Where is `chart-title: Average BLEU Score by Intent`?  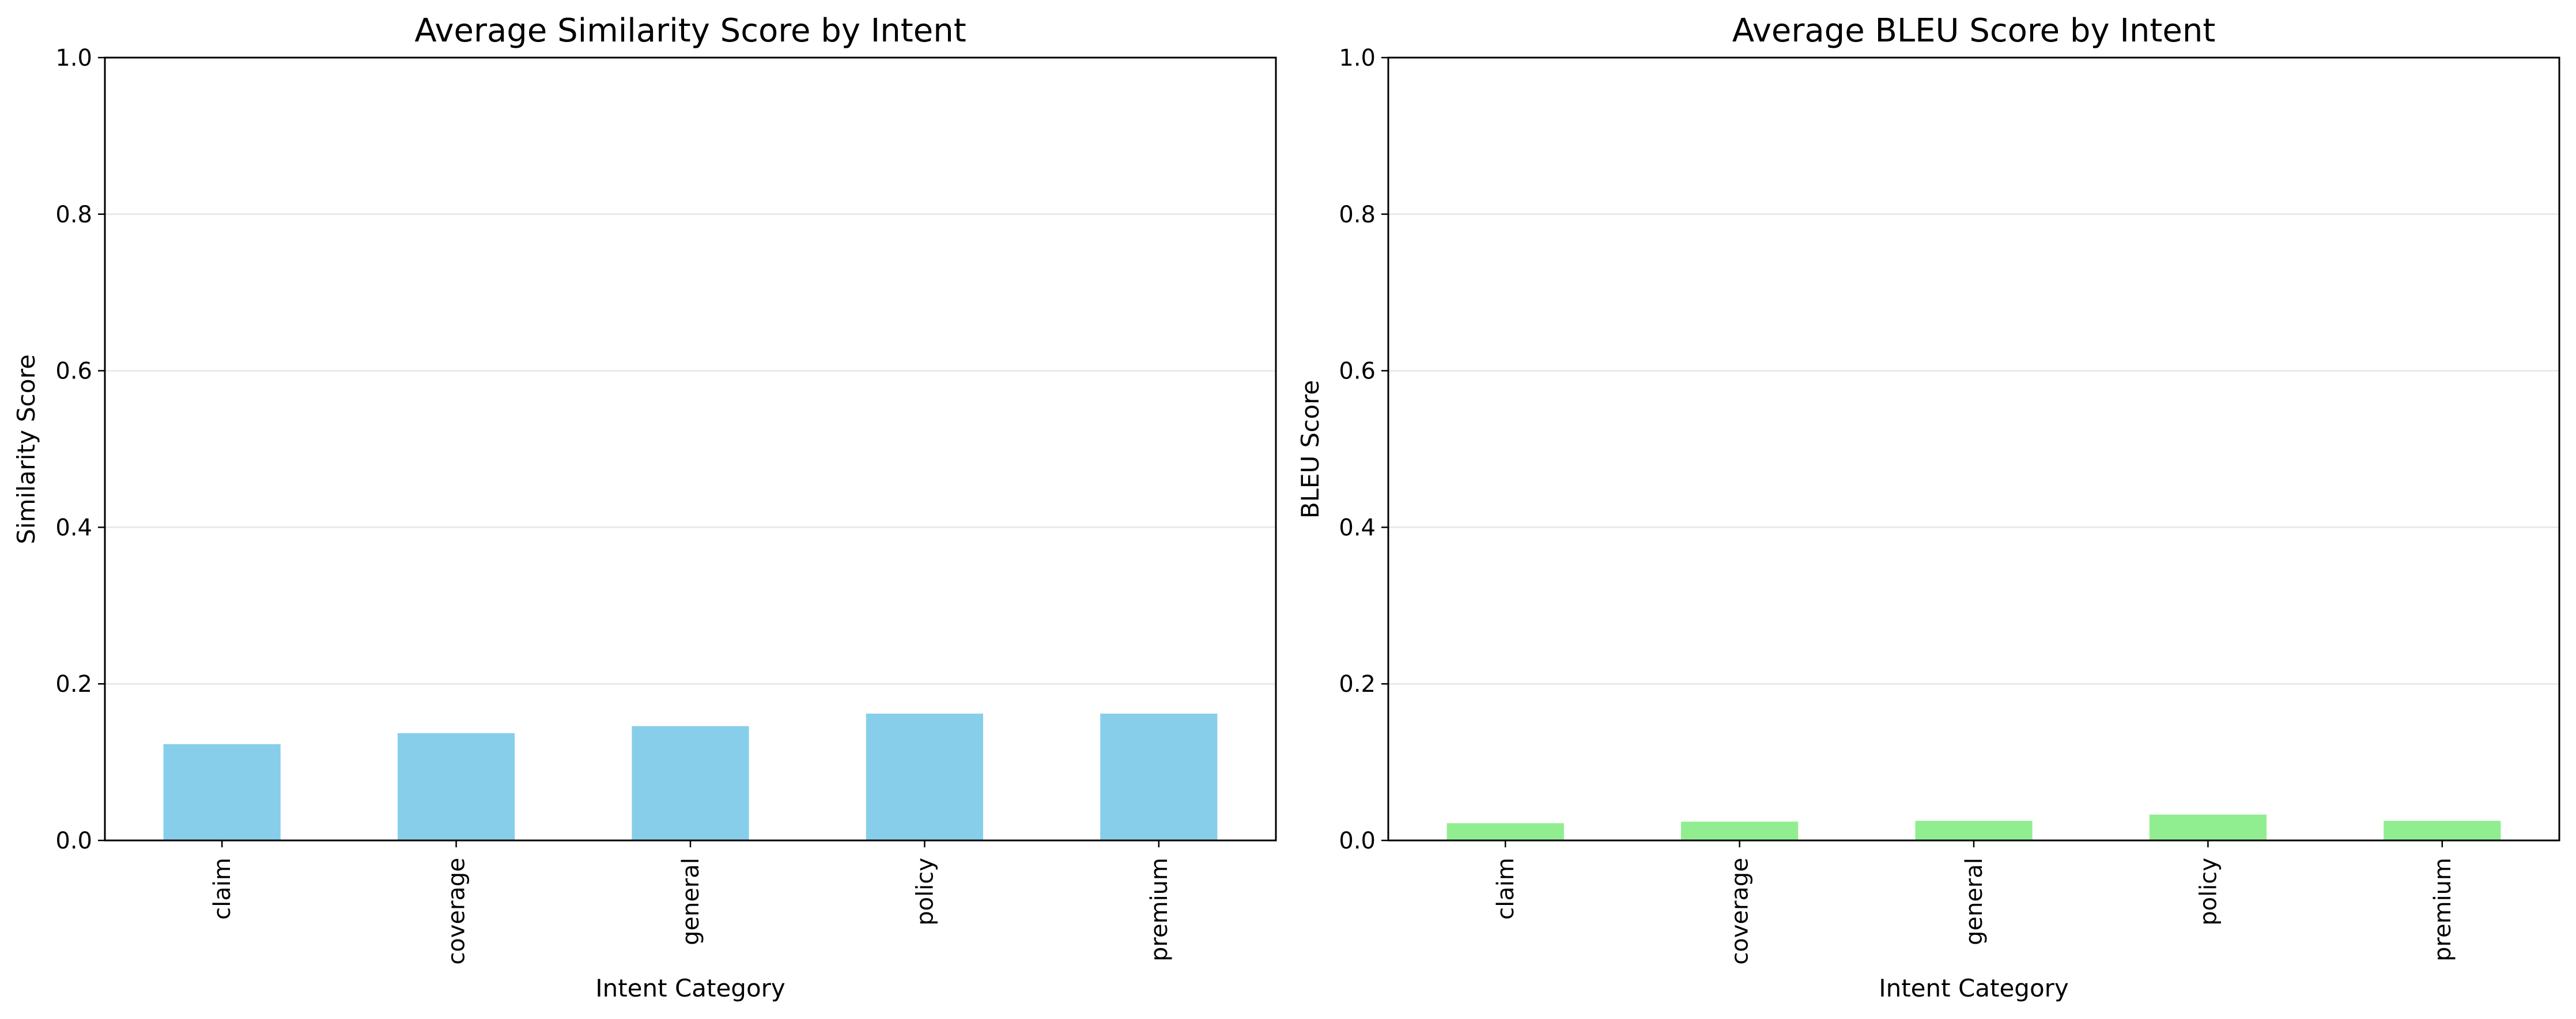 chart-title: Average BLEU Score by Intent is located at coordinates (1974, 31).